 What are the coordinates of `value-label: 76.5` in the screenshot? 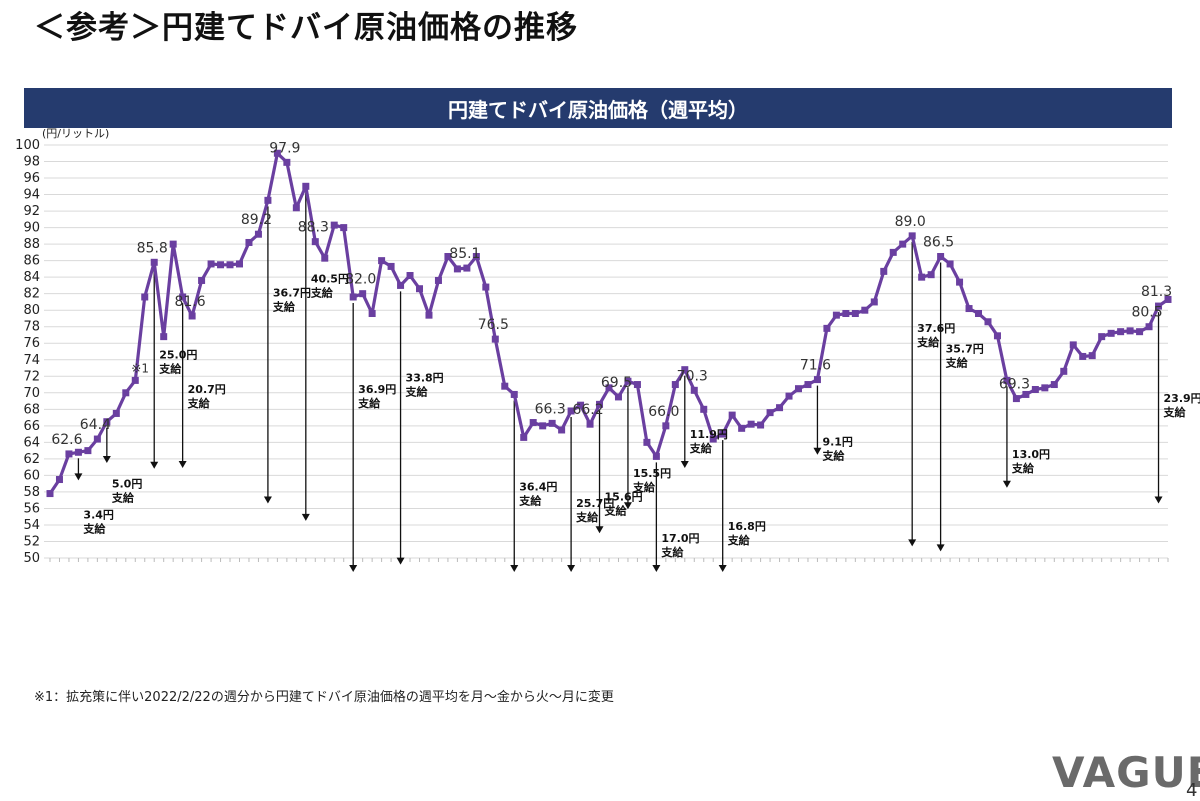 It's located at (493, 325).